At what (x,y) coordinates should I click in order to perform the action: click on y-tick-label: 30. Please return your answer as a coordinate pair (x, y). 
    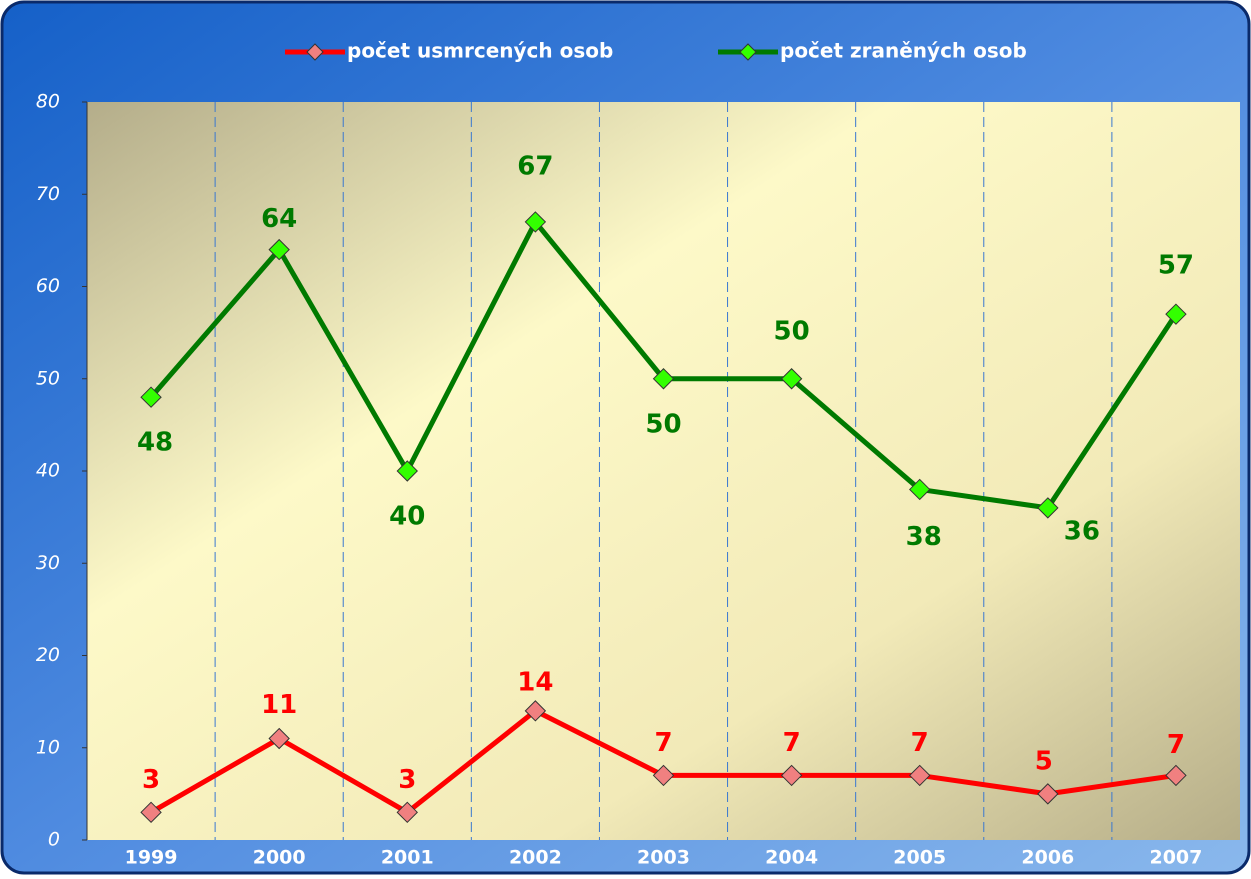
    Looking at the image, I should click on (48, 563).